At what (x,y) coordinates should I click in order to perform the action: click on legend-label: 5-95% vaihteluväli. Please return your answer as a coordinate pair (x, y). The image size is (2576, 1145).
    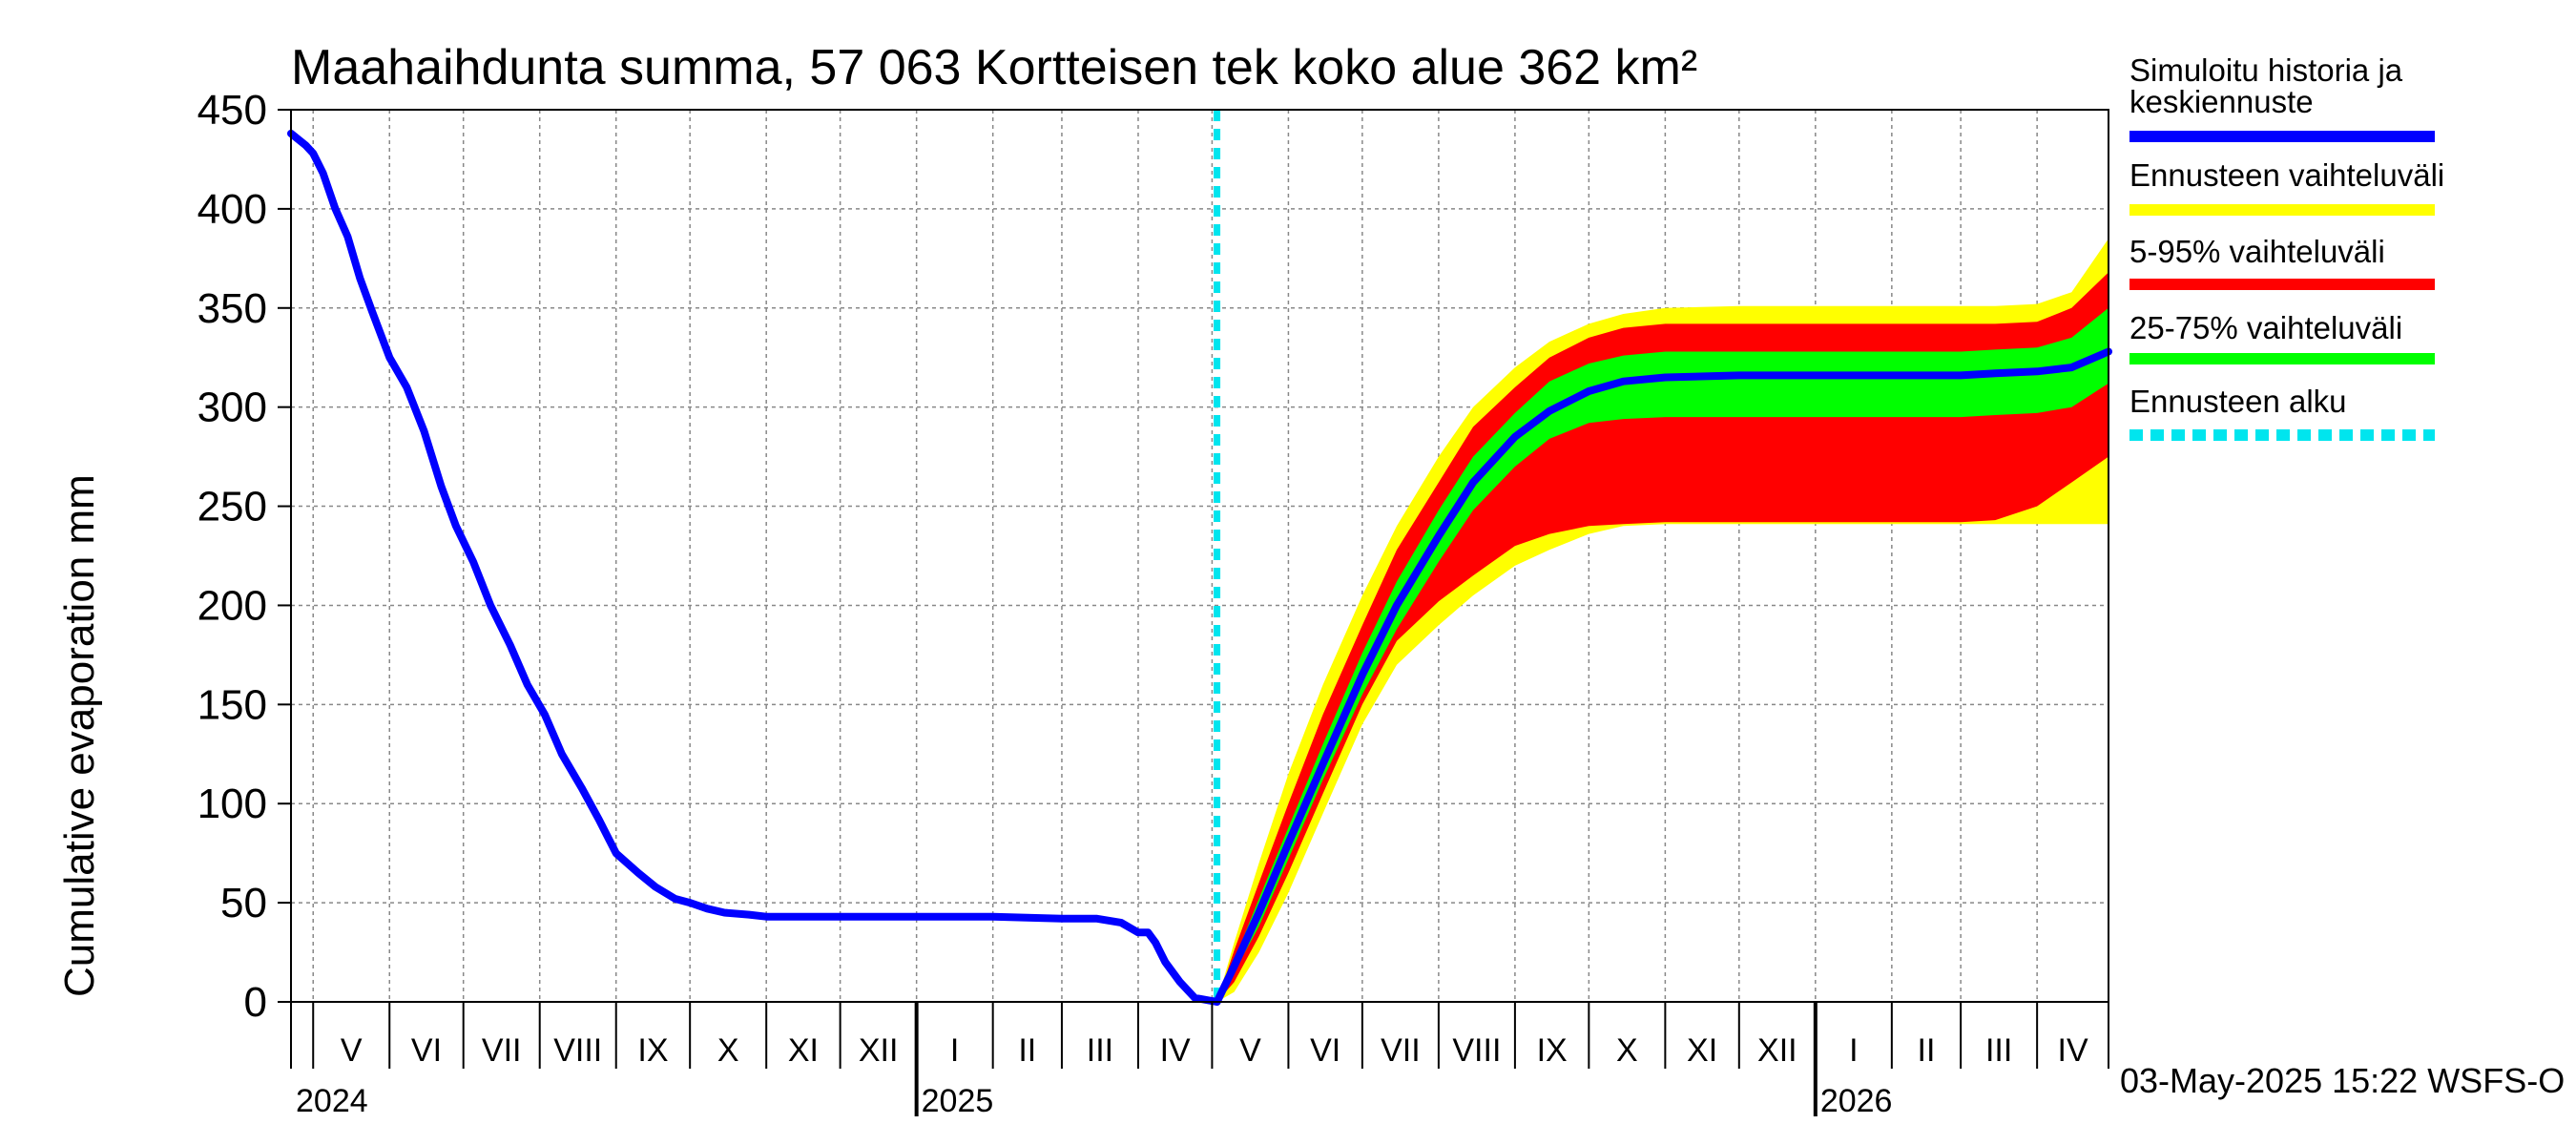
    Looking at the image, I should click on (2257, 252).